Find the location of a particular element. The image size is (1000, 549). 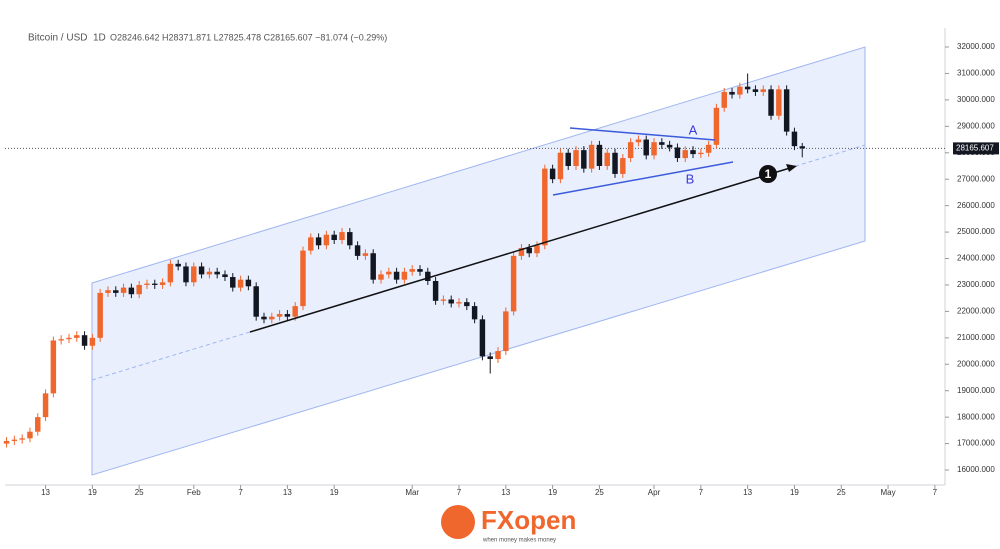

y-tick-label: 20000.000 is located at coordinates (976, 363).